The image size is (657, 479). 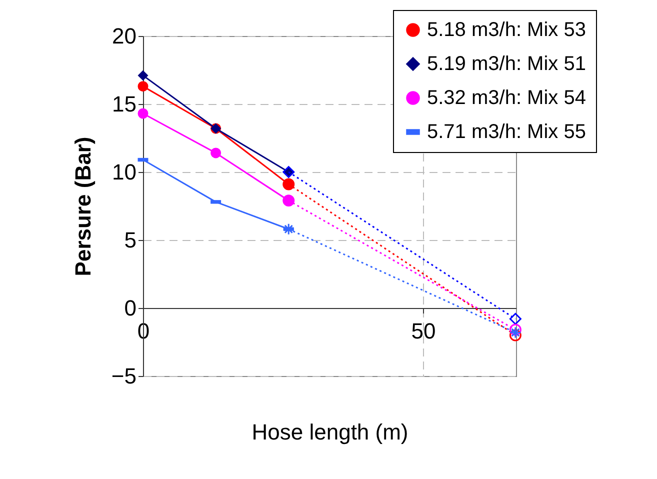 I want to click on legend-label: 5.71 m3/h: Mix 55, so click(x=506, y=132).